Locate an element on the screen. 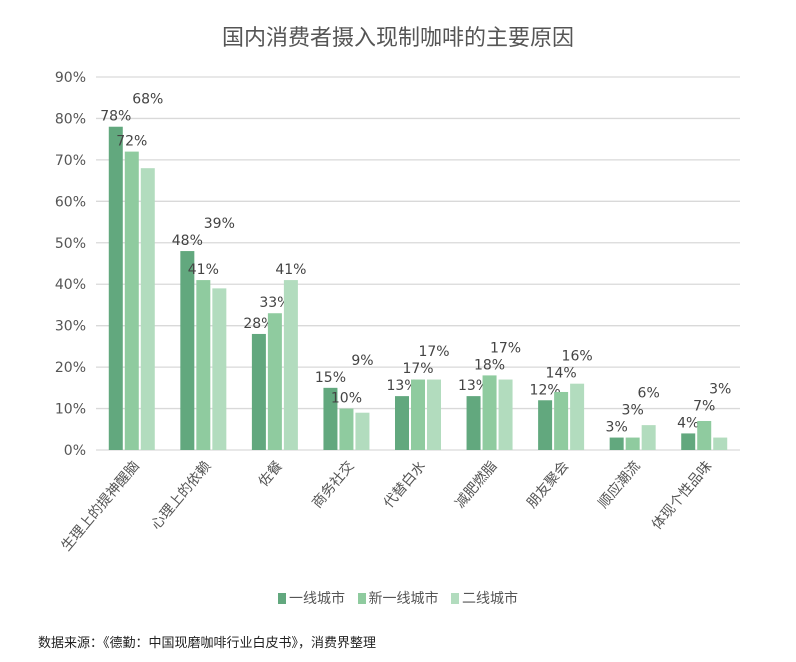  y-tick-label: 50% is located at coordinates (70, 244).